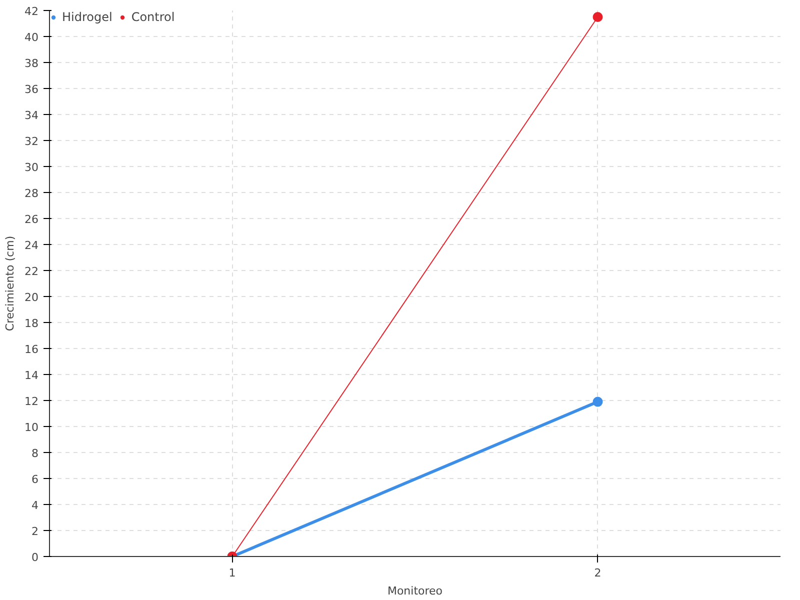 Image resolution: width=800 pixels, height=600 pixels. I want to click on y-tick-label: 26, so click(31, 219).